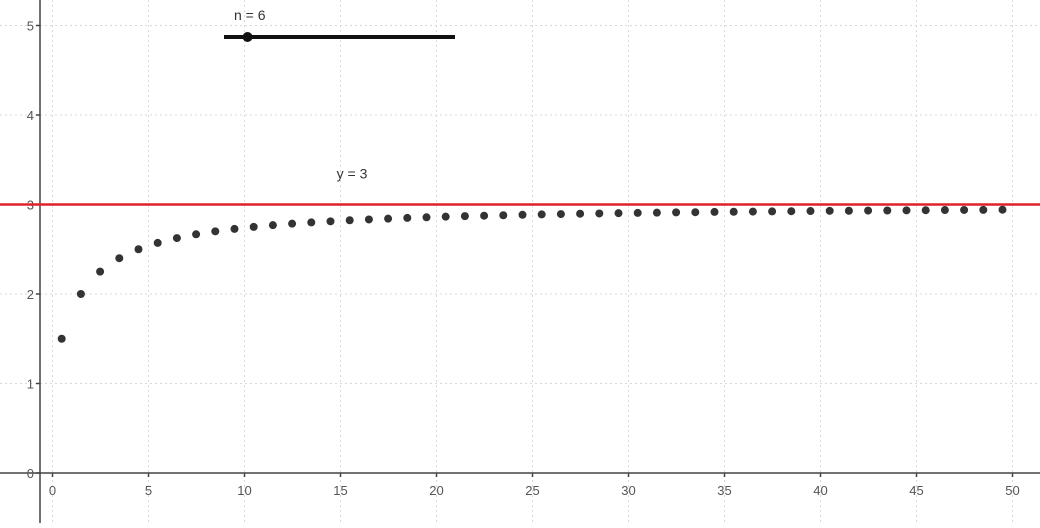 This screenshot has width=1040, height=528. Describe the element at coordinates (724, 490) in the screenshot. I see `x-tick-label: 35` at that location.